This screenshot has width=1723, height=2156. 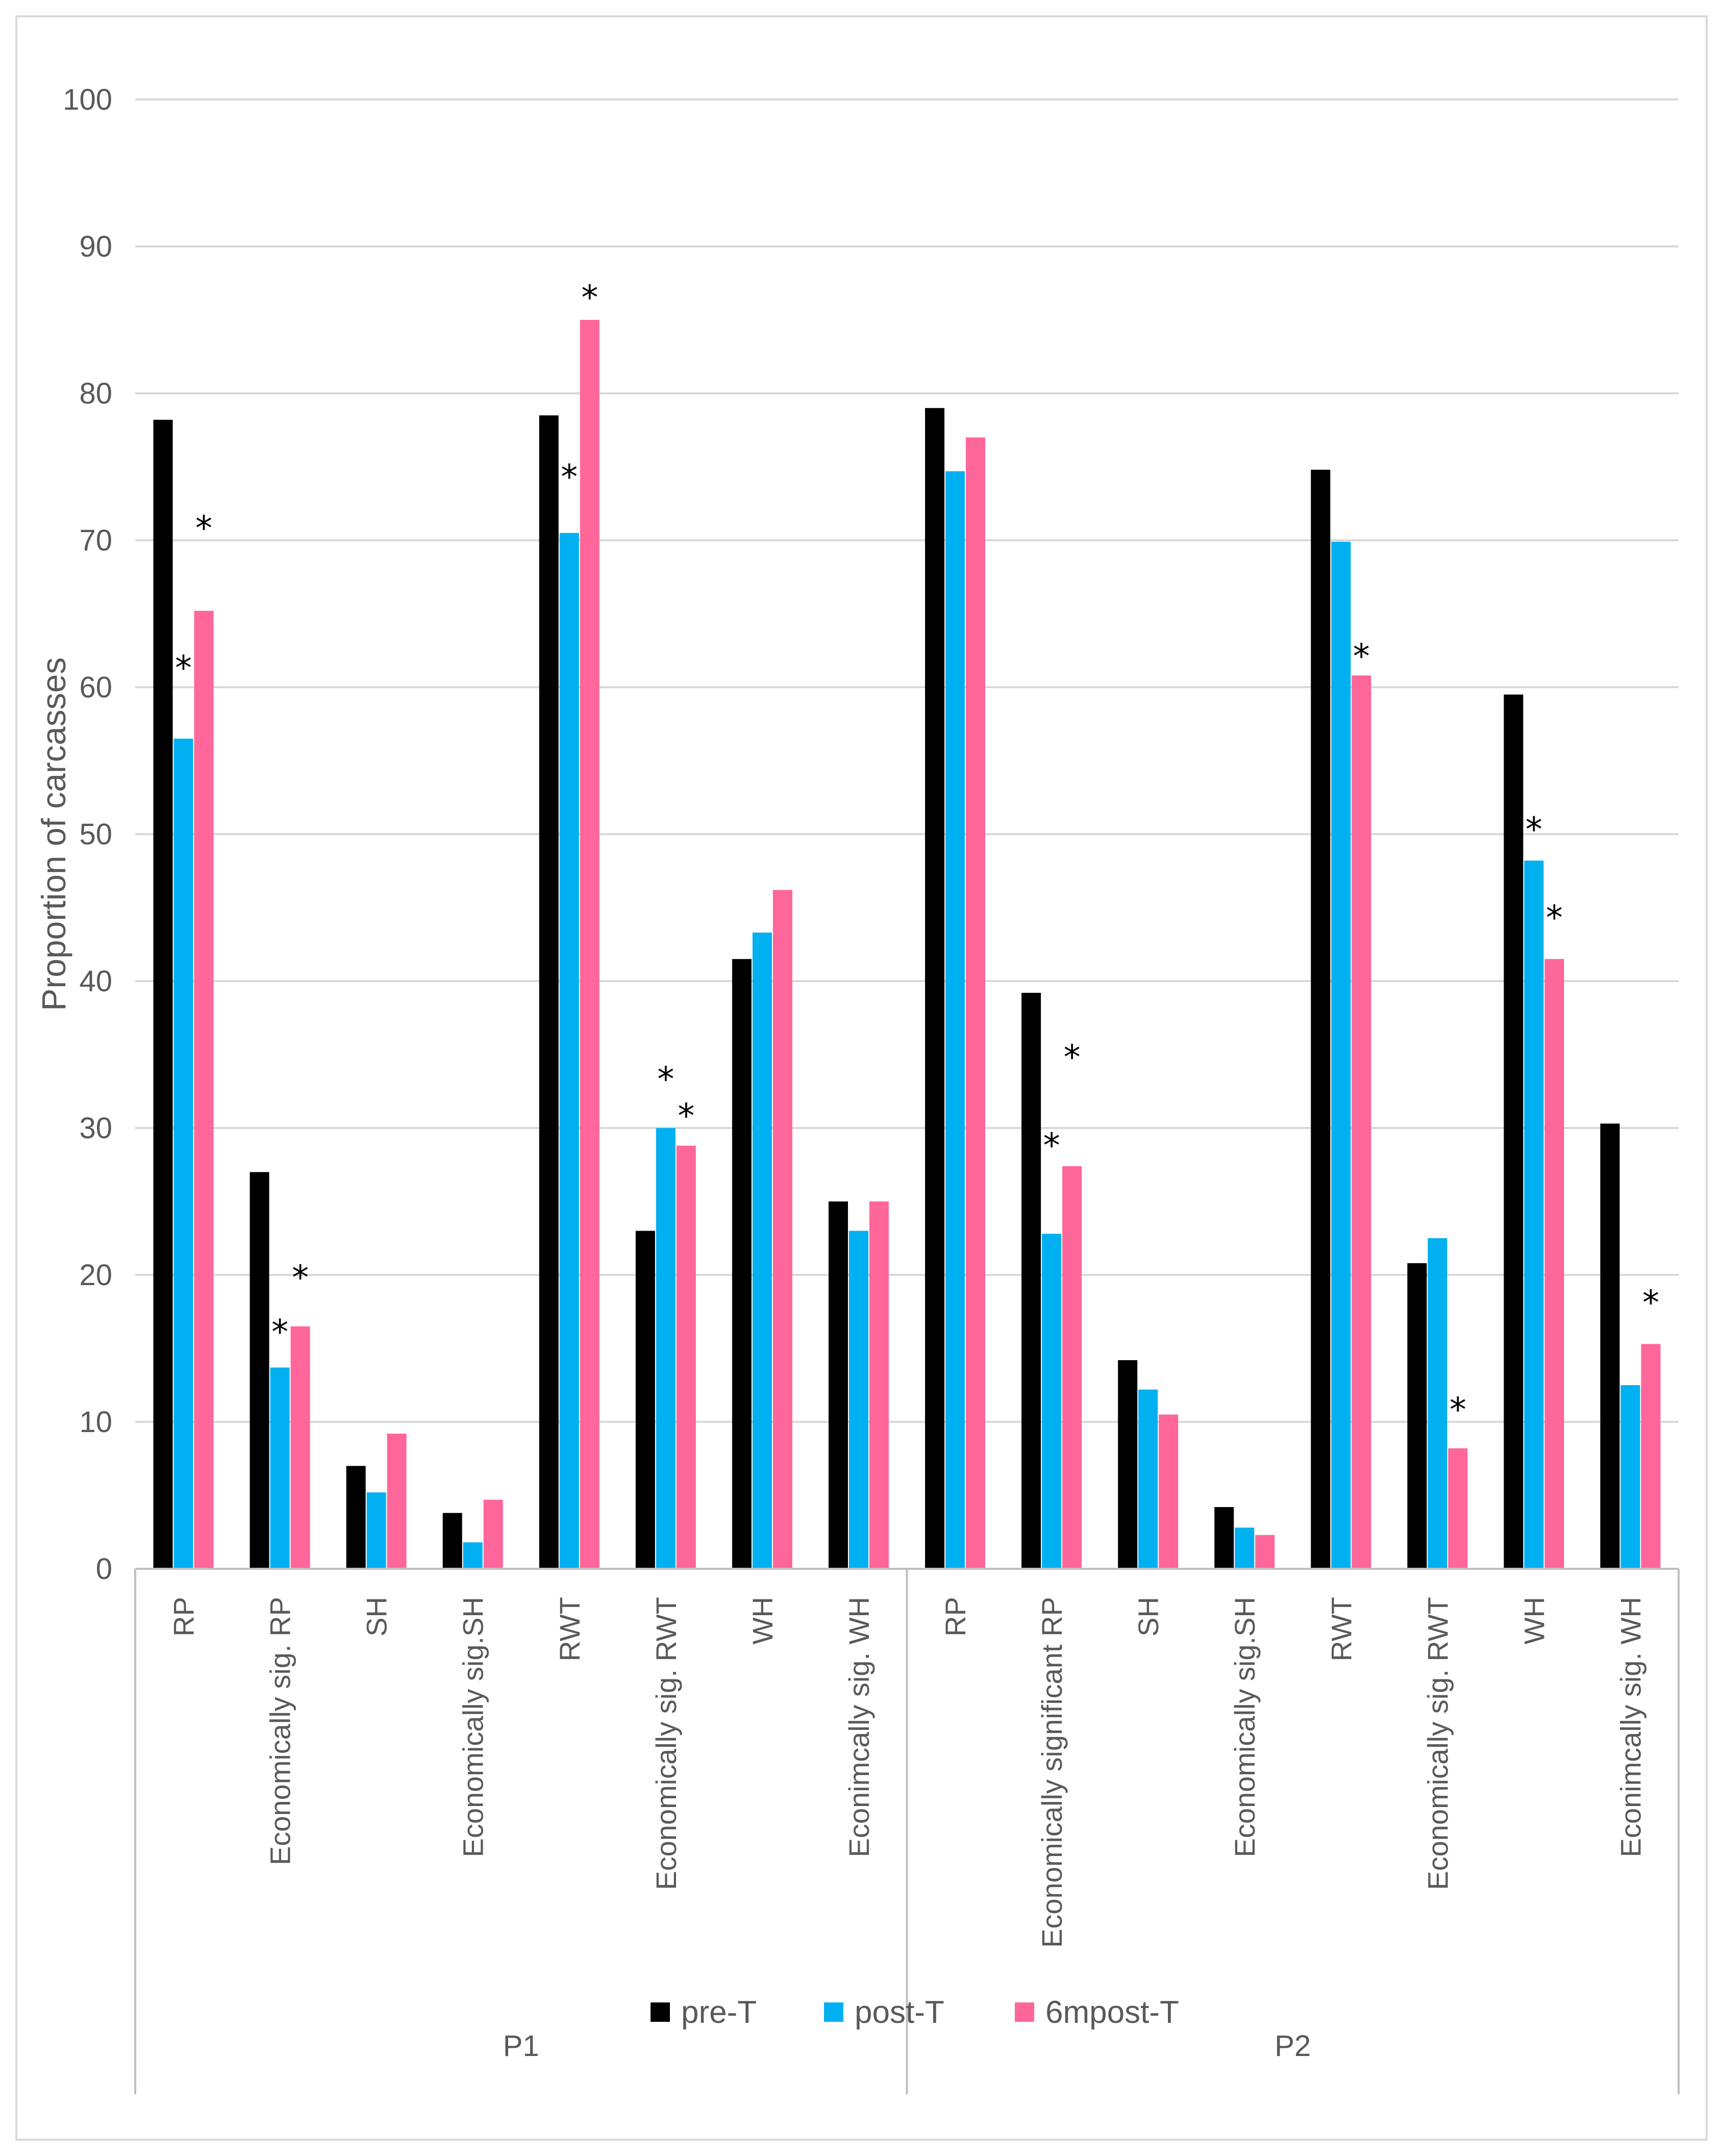 What do you see at coordinates (95, 246) in the screenshot?
I see `y-tick-label: 90` at bounding box center [95, 246].